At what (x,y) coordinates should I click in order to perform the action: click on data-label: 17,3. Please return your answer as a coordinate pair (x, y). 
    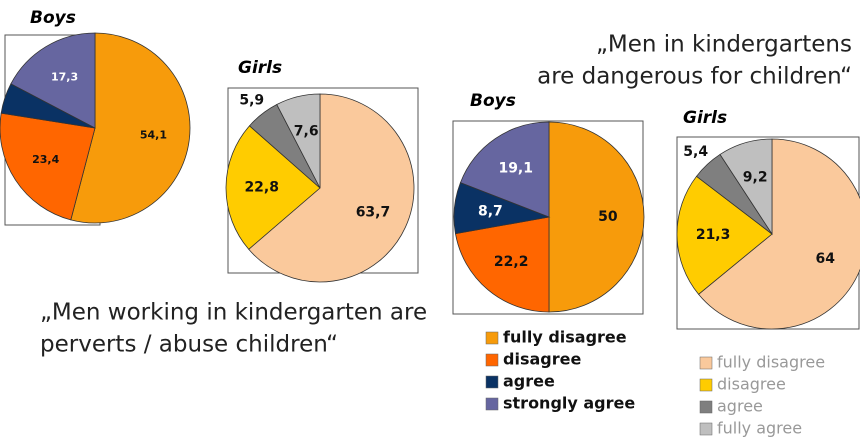
    Looking at the image, I should click on (64, 77).